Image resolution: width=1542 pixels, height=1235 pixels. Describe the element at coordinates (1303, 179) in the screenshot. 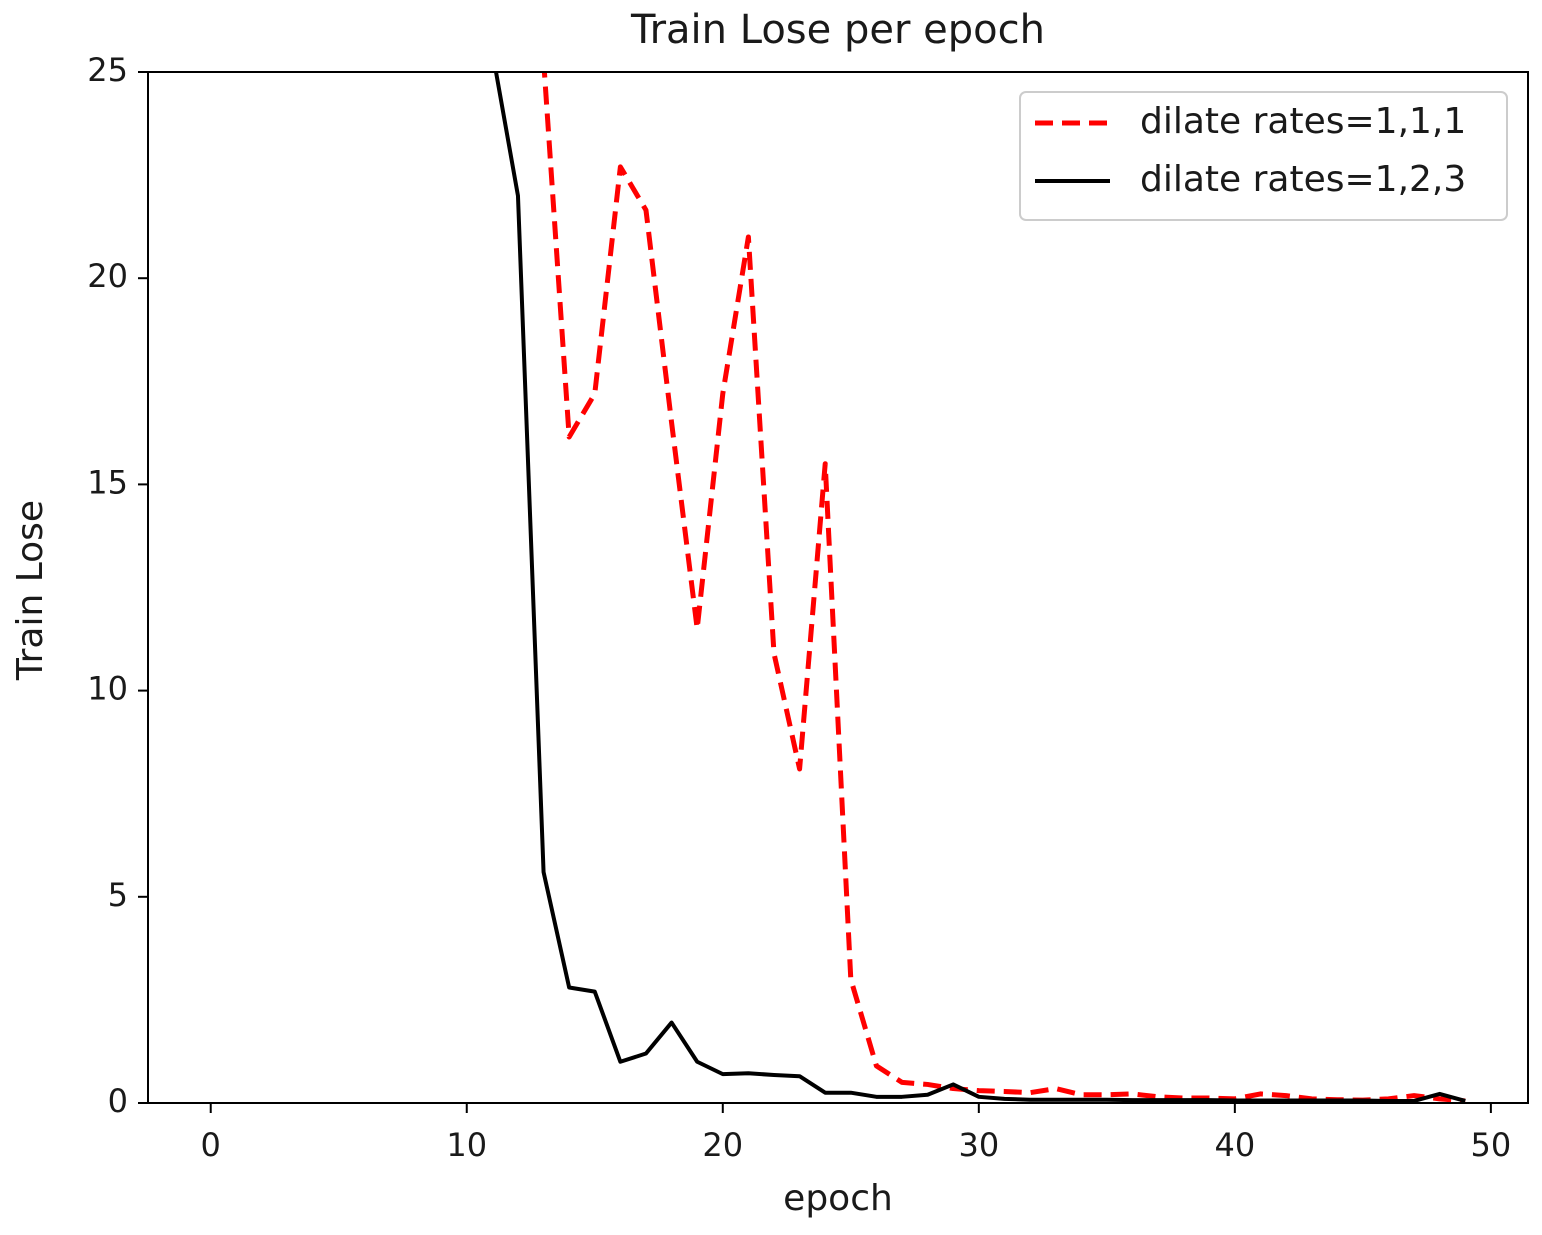

I see `legend-label: dilate rates=1,2,3` at that location.